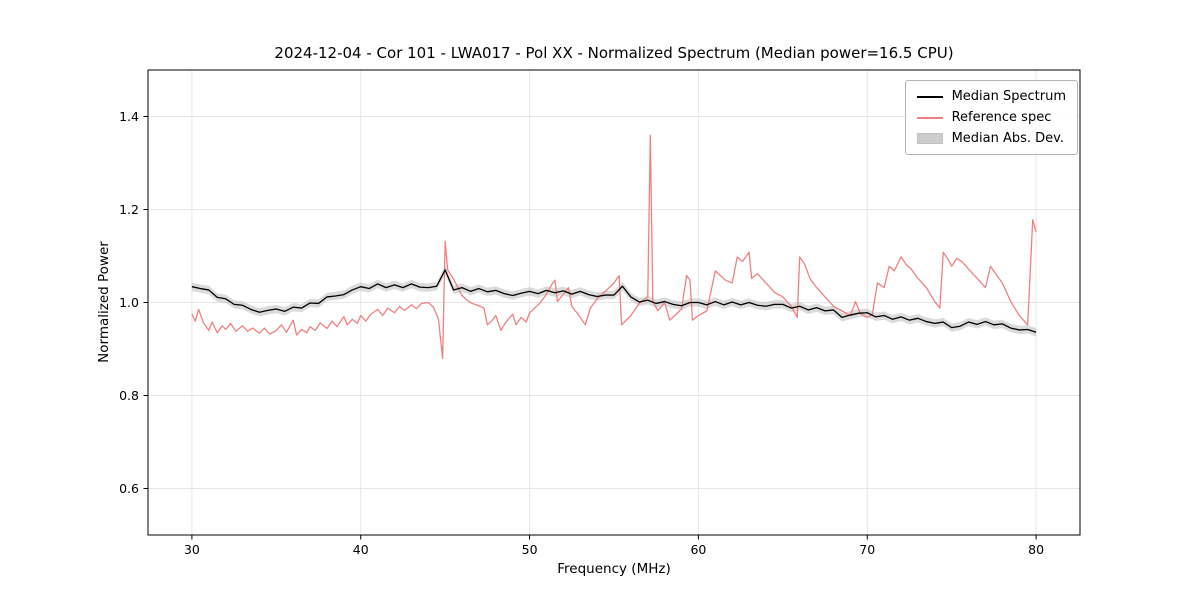  I want to click on x-tick-label: 40, so click(361, 549).